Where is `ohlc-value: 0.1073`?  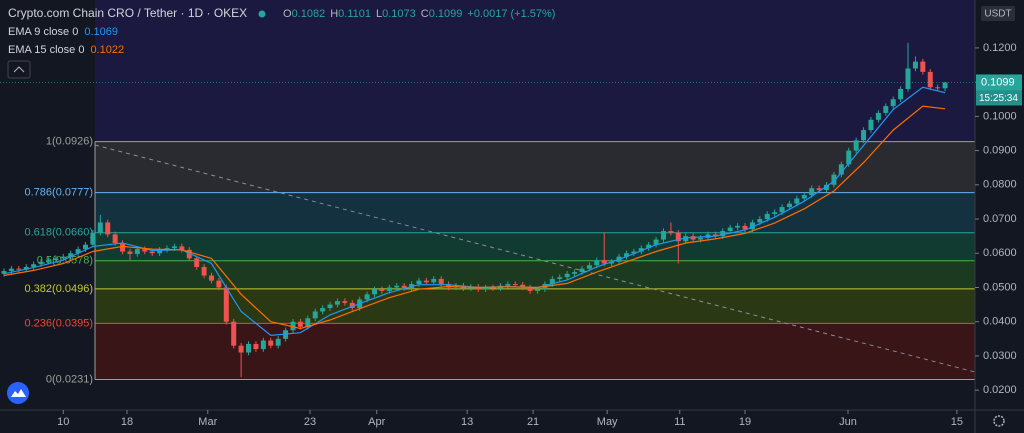 ohlc-value: 0.1073 is located at coordinates (399, 14).